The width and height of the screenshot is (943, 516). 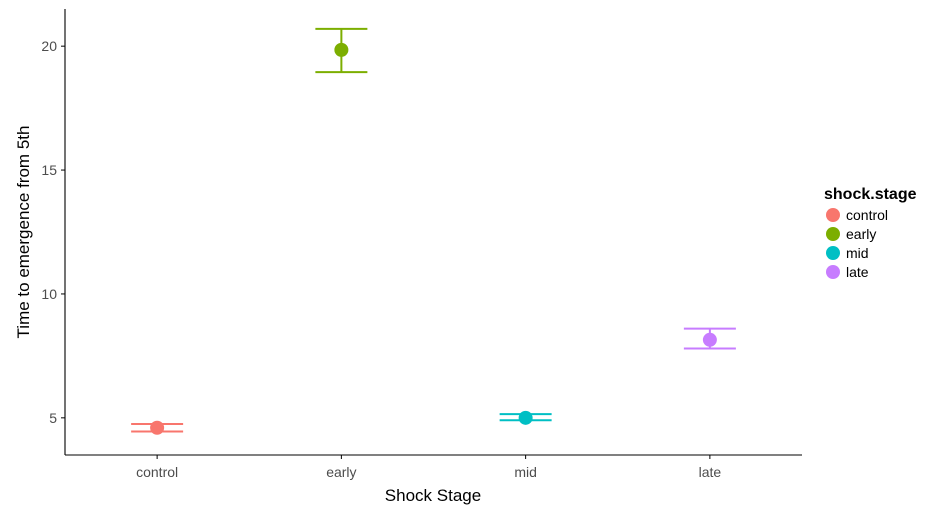 I want to click on legend-label: mid, so click(x=857, y=253).